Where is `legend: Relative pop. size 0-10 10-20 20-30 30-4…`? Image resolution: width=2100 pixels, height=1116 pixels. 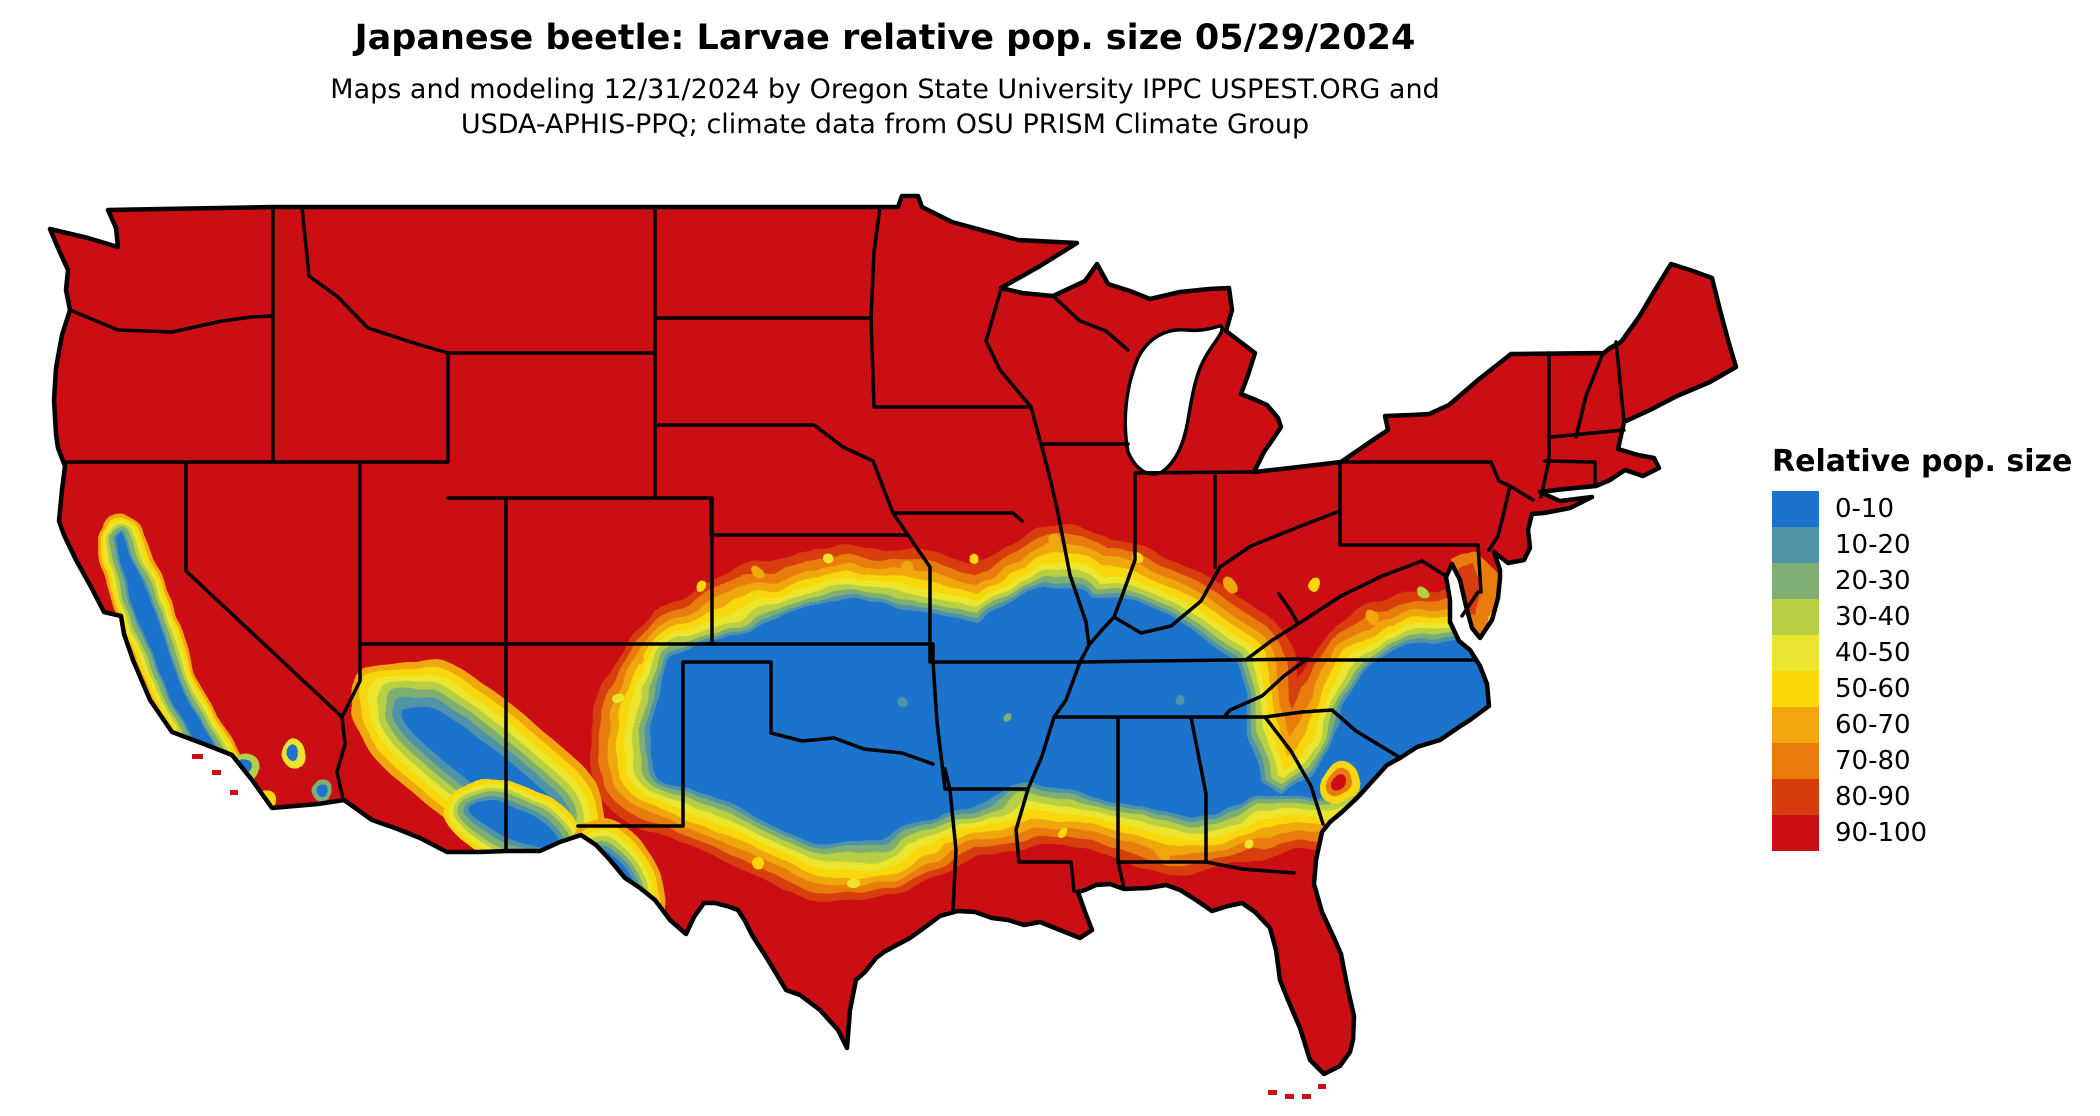 legend: Relative pop. size 0-10 10-20 20-30 30-4… is located at coordinates (1922, 647).